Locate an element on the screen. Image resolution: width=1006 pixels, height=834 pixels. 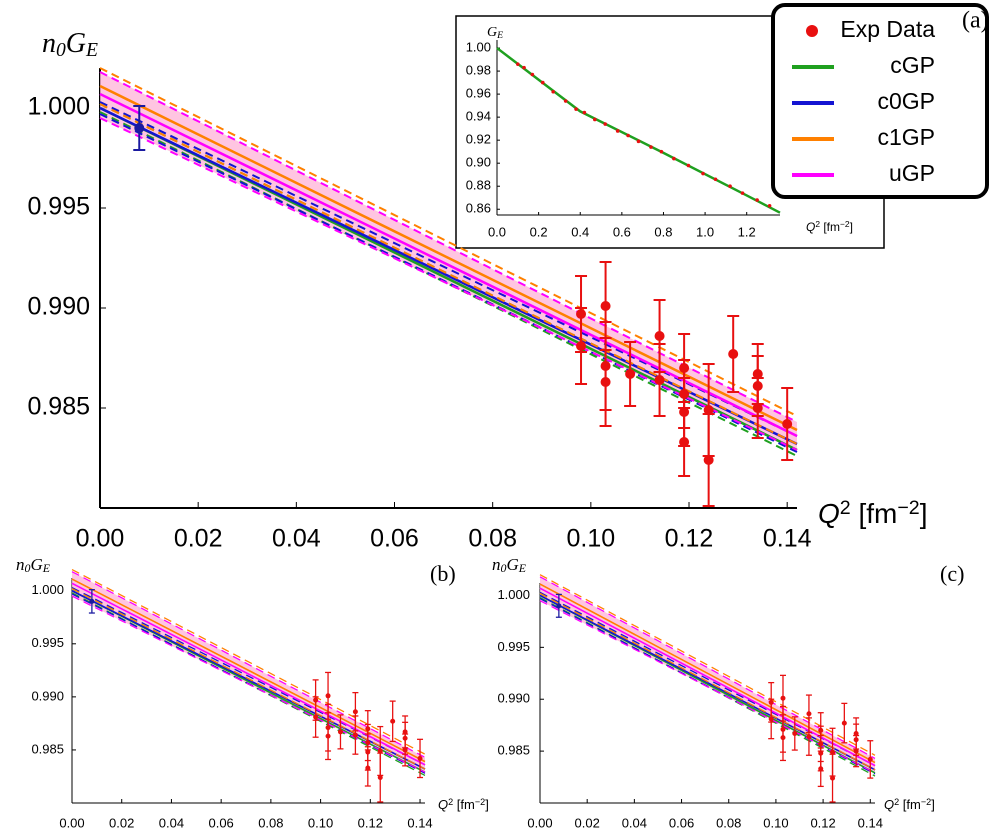
x-tick-label: 0.8 is located at coordinates (663, 231).